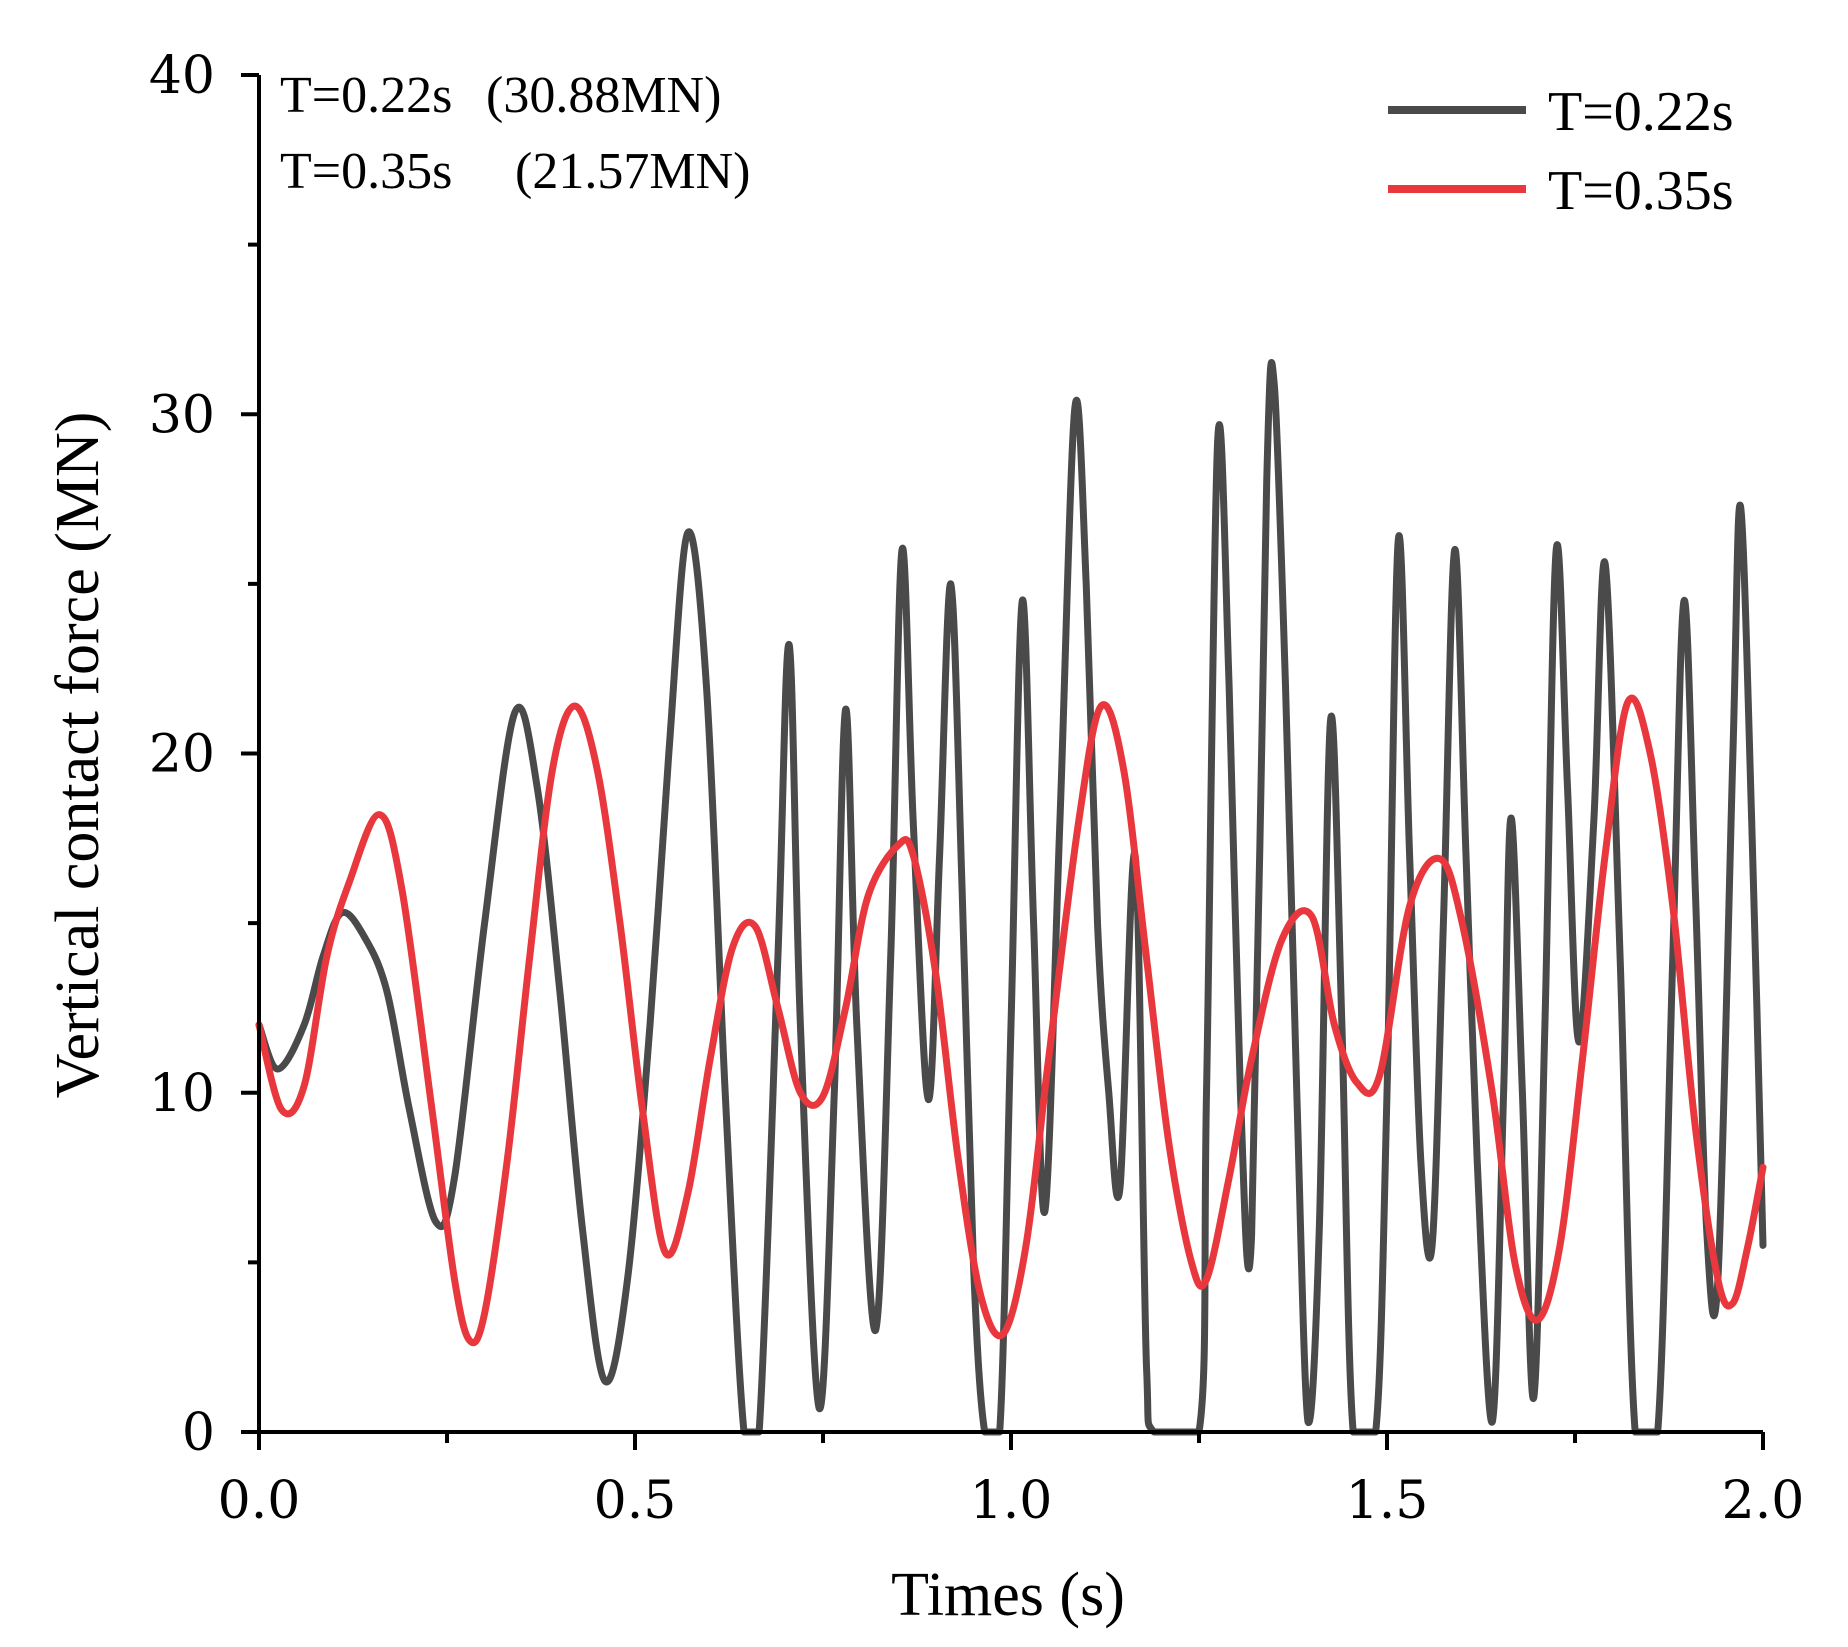 The height and width of the screenshot is (1647, 1848). What do you see at coordinates (515, 133) in the screenshot?
I see `annotation-block: T=0.22s (30.88MN) T=0.35s (21.57MN)` at bounding box center [515, 133].